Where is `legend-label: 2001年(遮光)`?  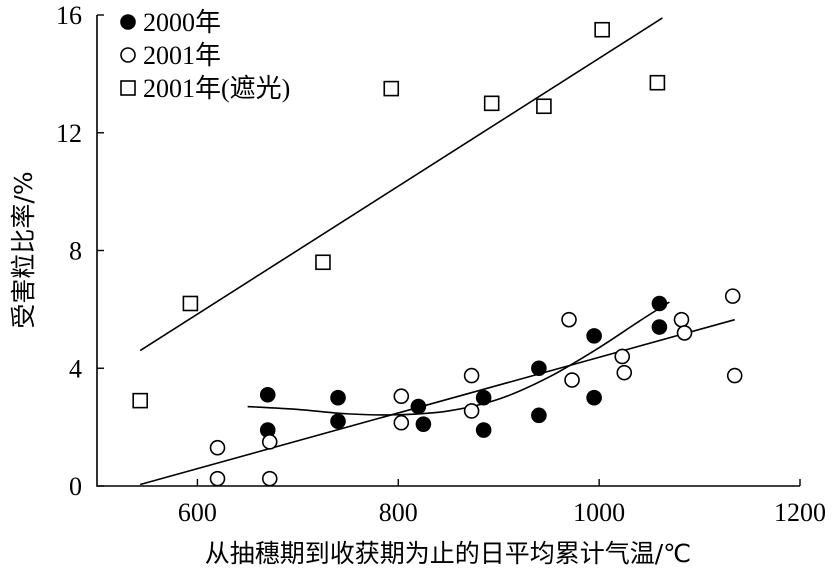 legend-label: 2001年(遮光) is located at coordinates (216, 88).